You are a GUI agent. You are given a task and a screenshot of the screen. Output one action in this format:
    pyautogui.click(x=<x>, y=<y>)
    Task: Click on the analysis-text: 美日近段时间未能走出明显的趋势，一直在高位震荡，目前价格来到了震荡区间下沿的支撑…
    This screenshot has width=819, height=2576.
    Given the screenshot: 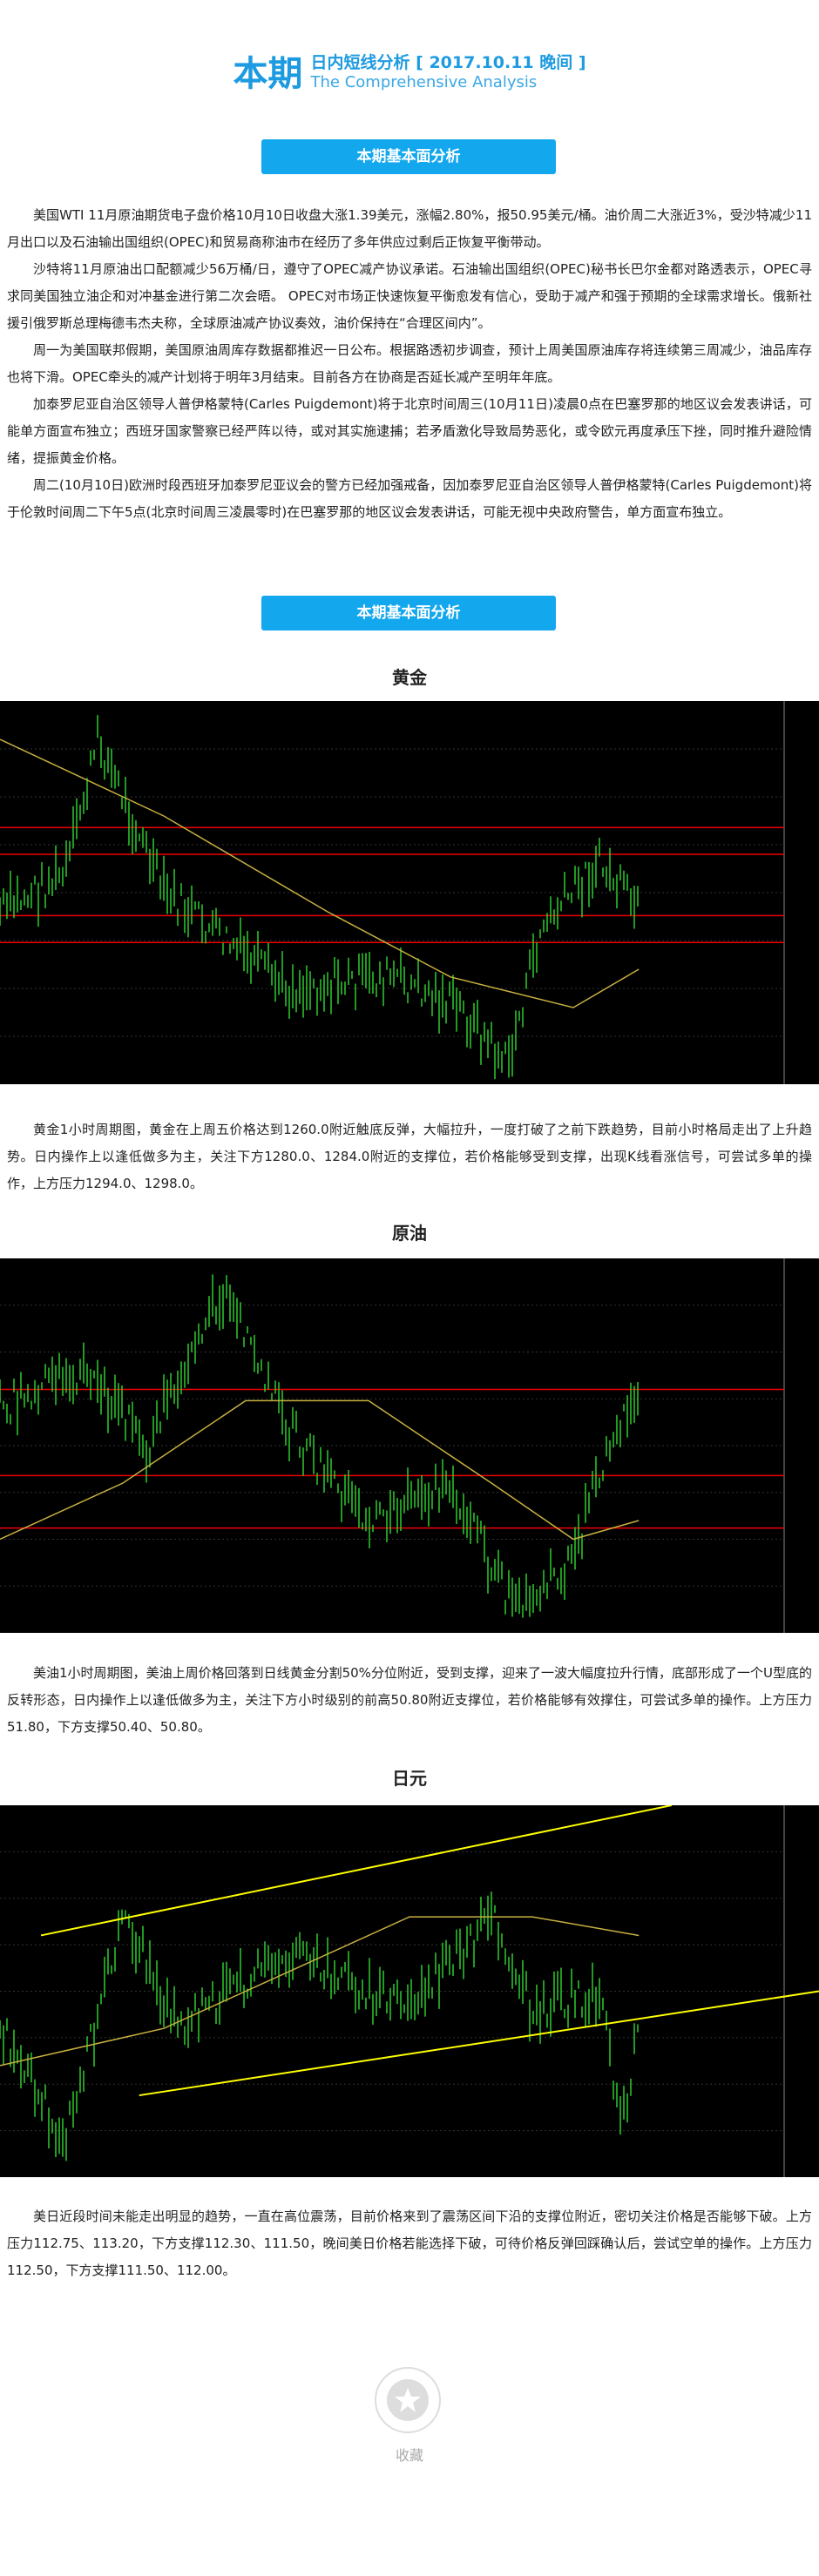 What is the action you would take?
    pyautogui.click(x=409, y=2243)
    